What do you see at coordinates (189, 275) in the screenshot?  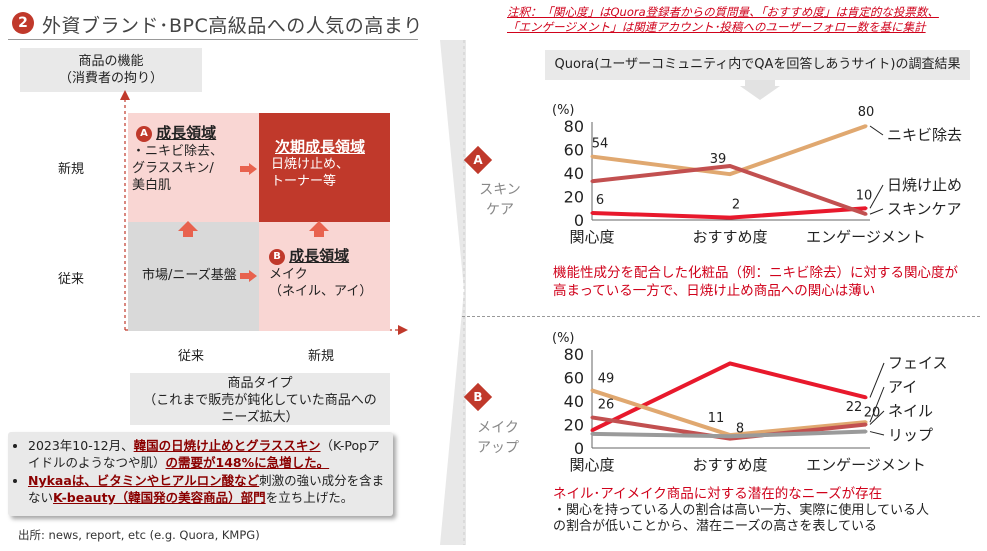 I see `quadrant-base-body: 市場/ニーズ基盤` at bounding box center [189, 275].